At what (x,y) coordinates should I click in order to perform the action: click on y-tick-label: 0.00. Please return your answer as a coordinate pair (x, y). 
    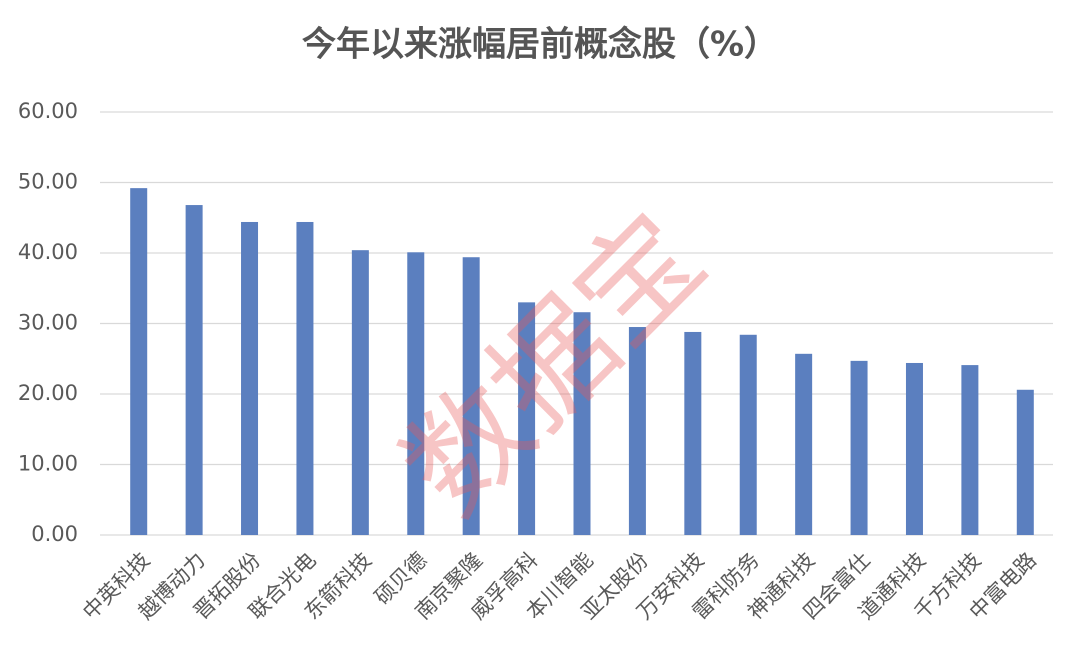
    Looking at the image, I should click on (54, 534).